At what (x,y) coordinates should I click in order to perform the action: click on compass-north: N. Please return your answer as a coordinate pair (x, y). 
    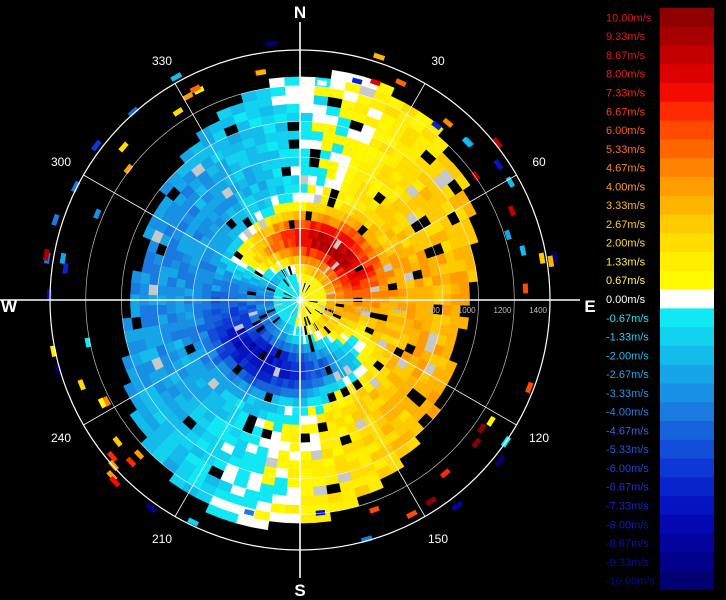
    Looking at the image, I should click on (300, 12).